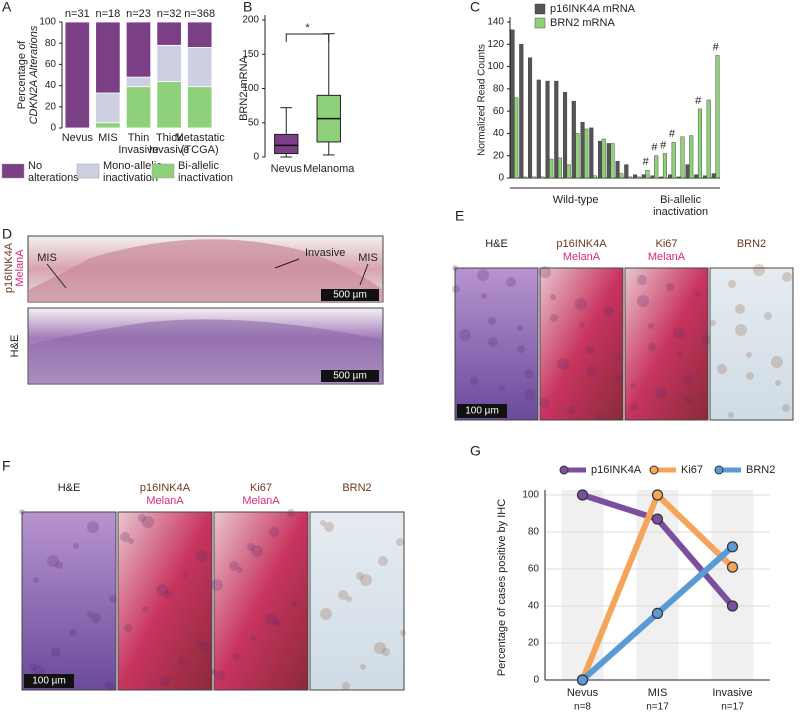 The image size is (800, 713). Describe the element at coordinates (20, 268) in the screenshot. I see `side-label: MelanA` at that location.